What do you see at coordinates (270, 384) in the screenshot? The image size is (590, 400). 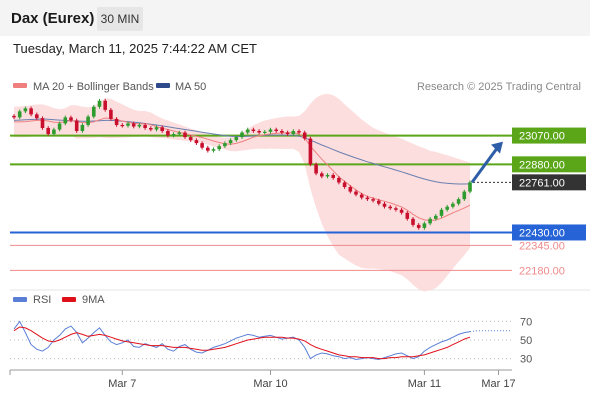 I see `x-tick-label: Mar 10` at bounding box center [270, 384].